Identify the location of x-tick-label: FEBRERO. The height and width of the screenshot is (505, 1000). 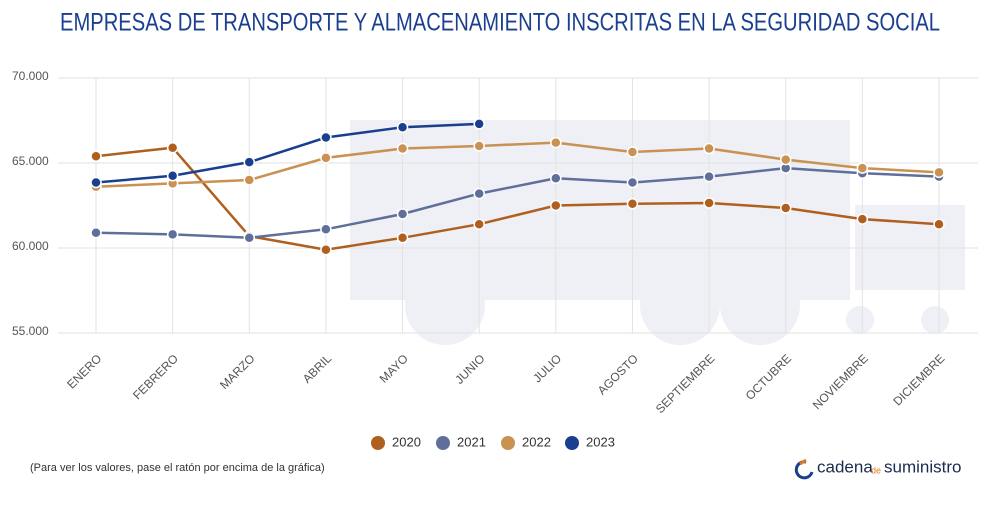
(155, 376).